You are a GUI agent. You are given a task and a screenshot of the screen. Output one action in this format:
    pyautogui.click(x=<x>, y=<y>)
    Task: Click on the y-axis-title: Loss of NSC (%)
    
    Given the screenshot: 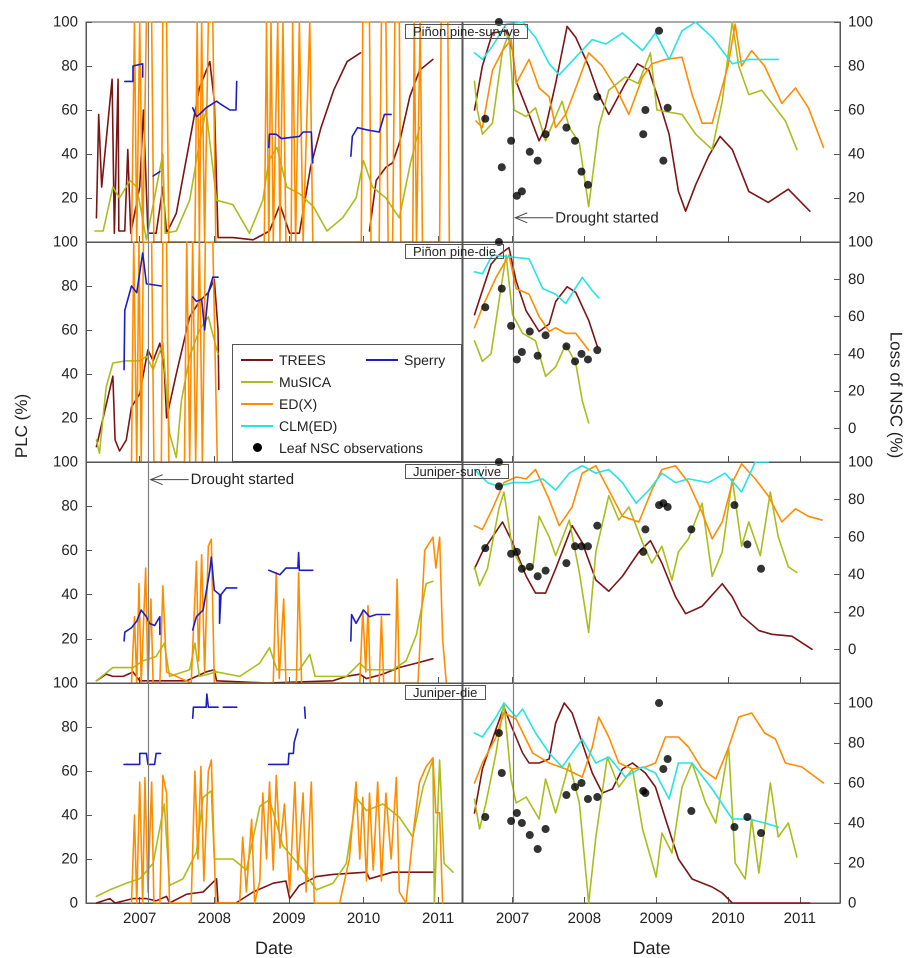 What is the action you would take?
    pyautogui.click(x=894, y=394)
    